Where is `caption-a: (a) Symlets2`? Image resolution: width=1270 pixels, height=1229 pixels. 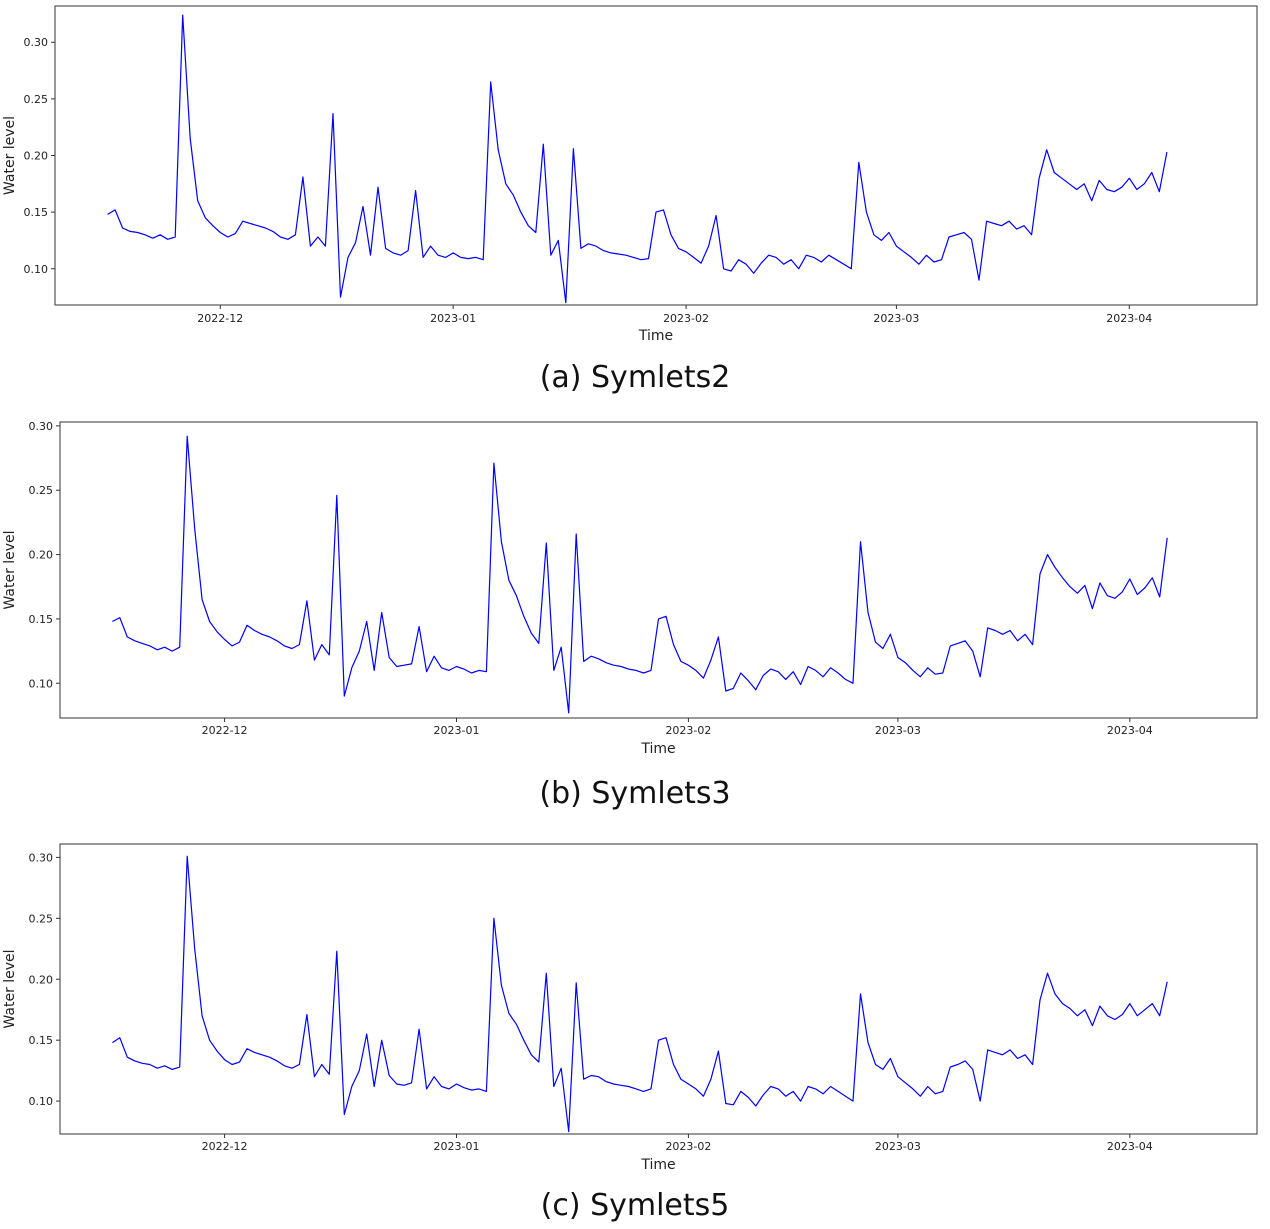
caption-a: (a) Symlets2 is located at coordinates (635, 377).